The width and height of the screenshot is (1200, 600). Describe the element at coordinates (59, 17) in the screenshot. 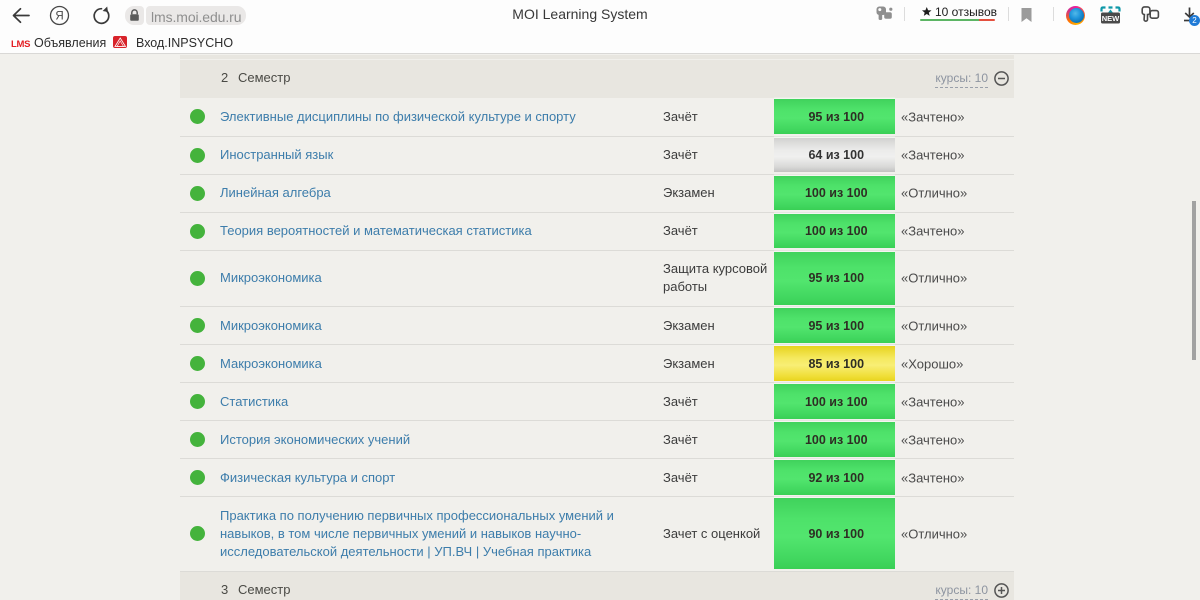

I see `svg-text: Я` at that location.